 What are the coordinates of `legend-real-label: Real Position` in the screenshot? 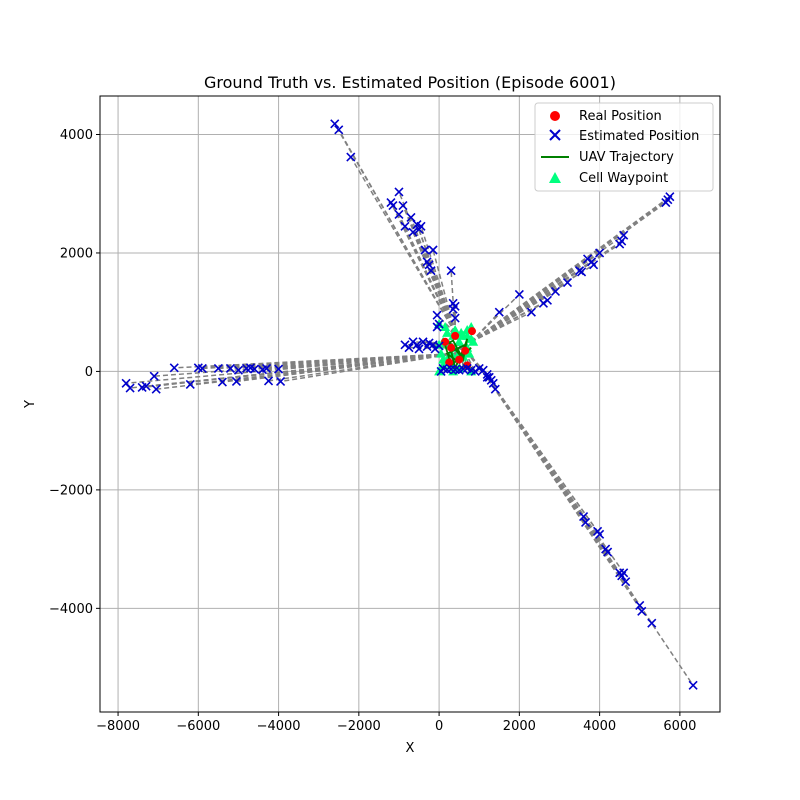 It's located at (620, 116).